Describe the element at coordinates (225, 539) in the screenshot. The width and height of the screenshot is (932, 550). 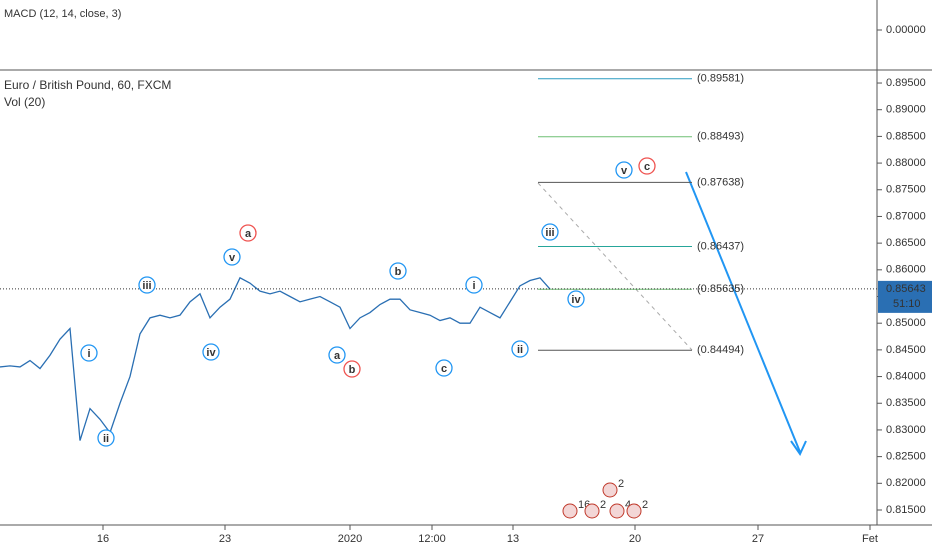
I see `x-tick-label: 23` at that location.